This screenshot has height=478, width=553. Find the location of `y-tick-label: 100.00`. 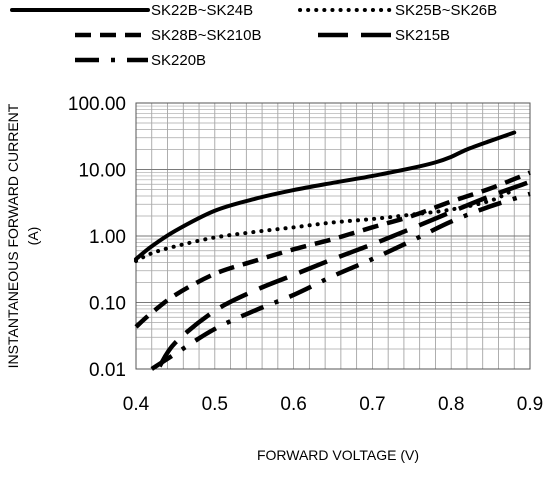

y-tick-label: 100.00 is located at coordinates (97, 104).